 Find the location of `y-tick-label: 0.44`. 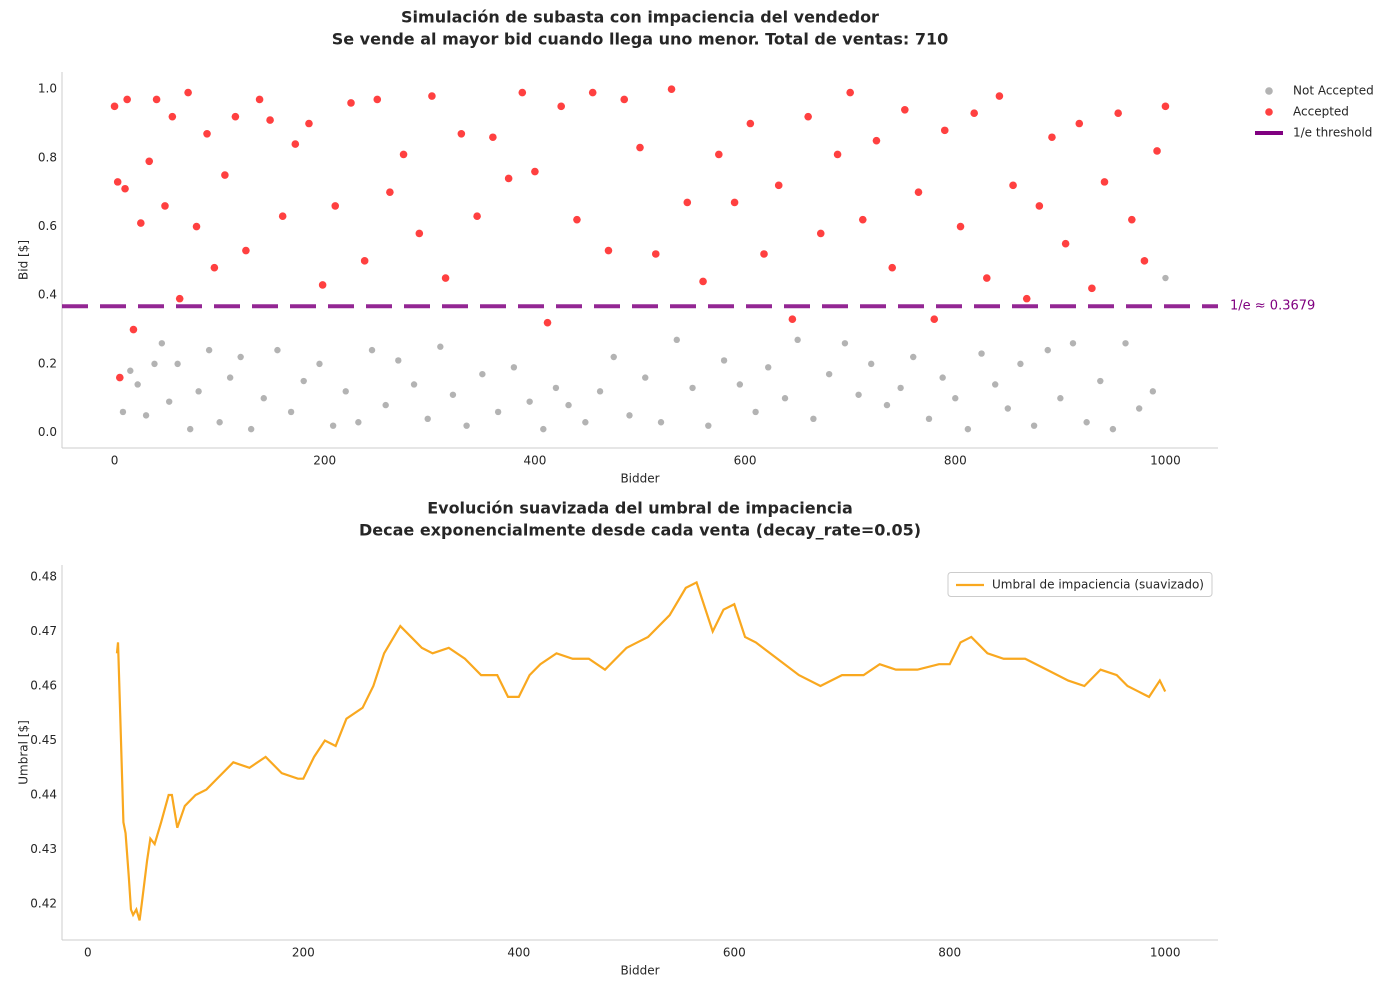

y-tick-label: 0.44 is located at coordinates (43, 795).